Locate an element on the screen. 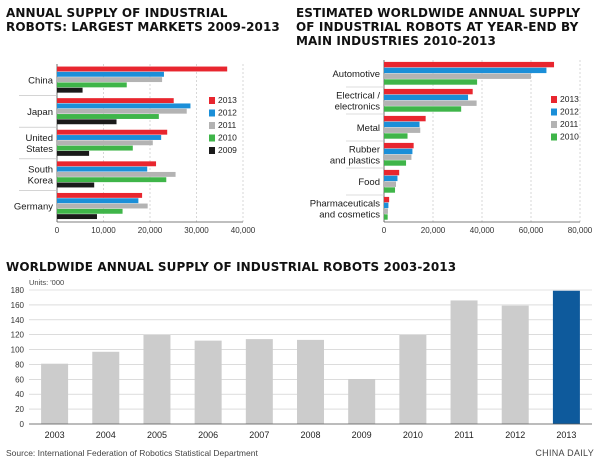  x-tick-label-2011: 2011 is located at coordinates (463, 435).